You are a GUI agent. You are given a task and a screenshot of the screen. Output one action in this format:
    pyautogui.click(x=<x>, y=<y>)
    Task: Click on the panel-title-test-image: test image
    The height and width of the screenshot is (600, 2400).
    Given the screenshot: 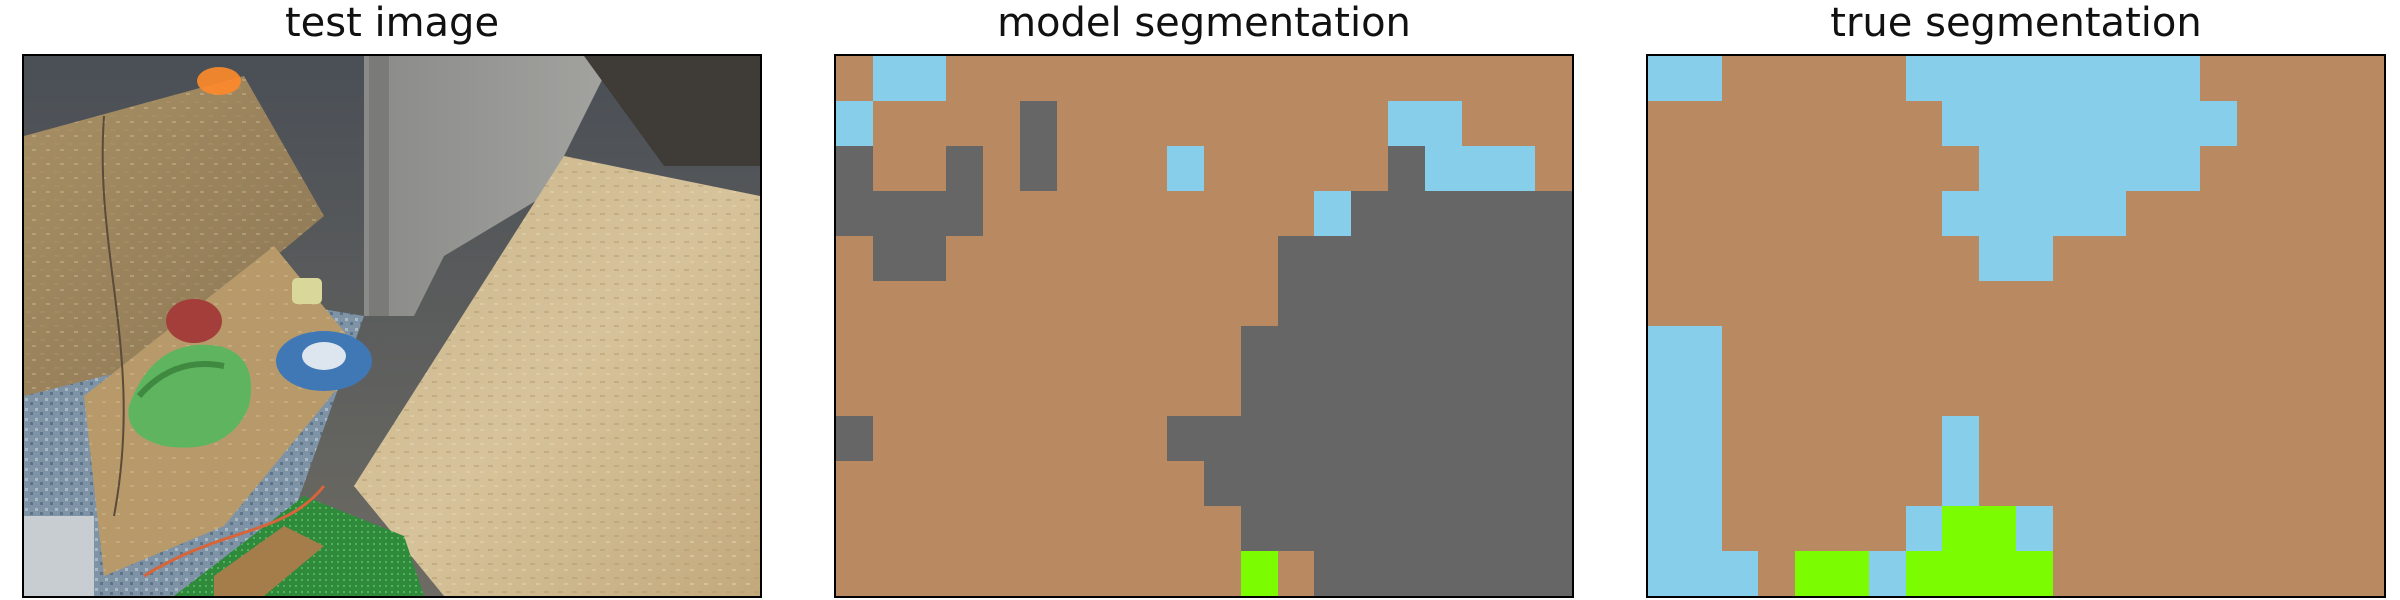 What is the action you would take?
    pyautogui.click(x=392, y=23)
    